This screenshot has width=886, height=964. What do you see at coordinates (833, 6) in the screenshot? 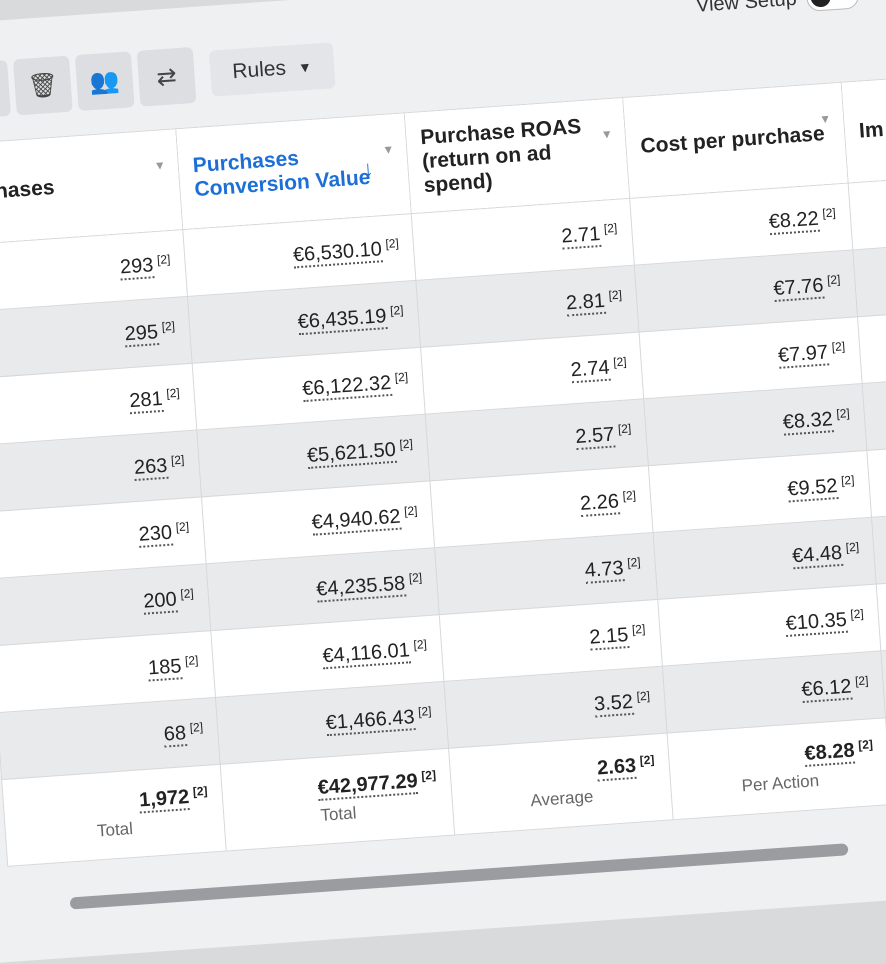
I see `view-setup-toggle` at bounding box center [833, 6].